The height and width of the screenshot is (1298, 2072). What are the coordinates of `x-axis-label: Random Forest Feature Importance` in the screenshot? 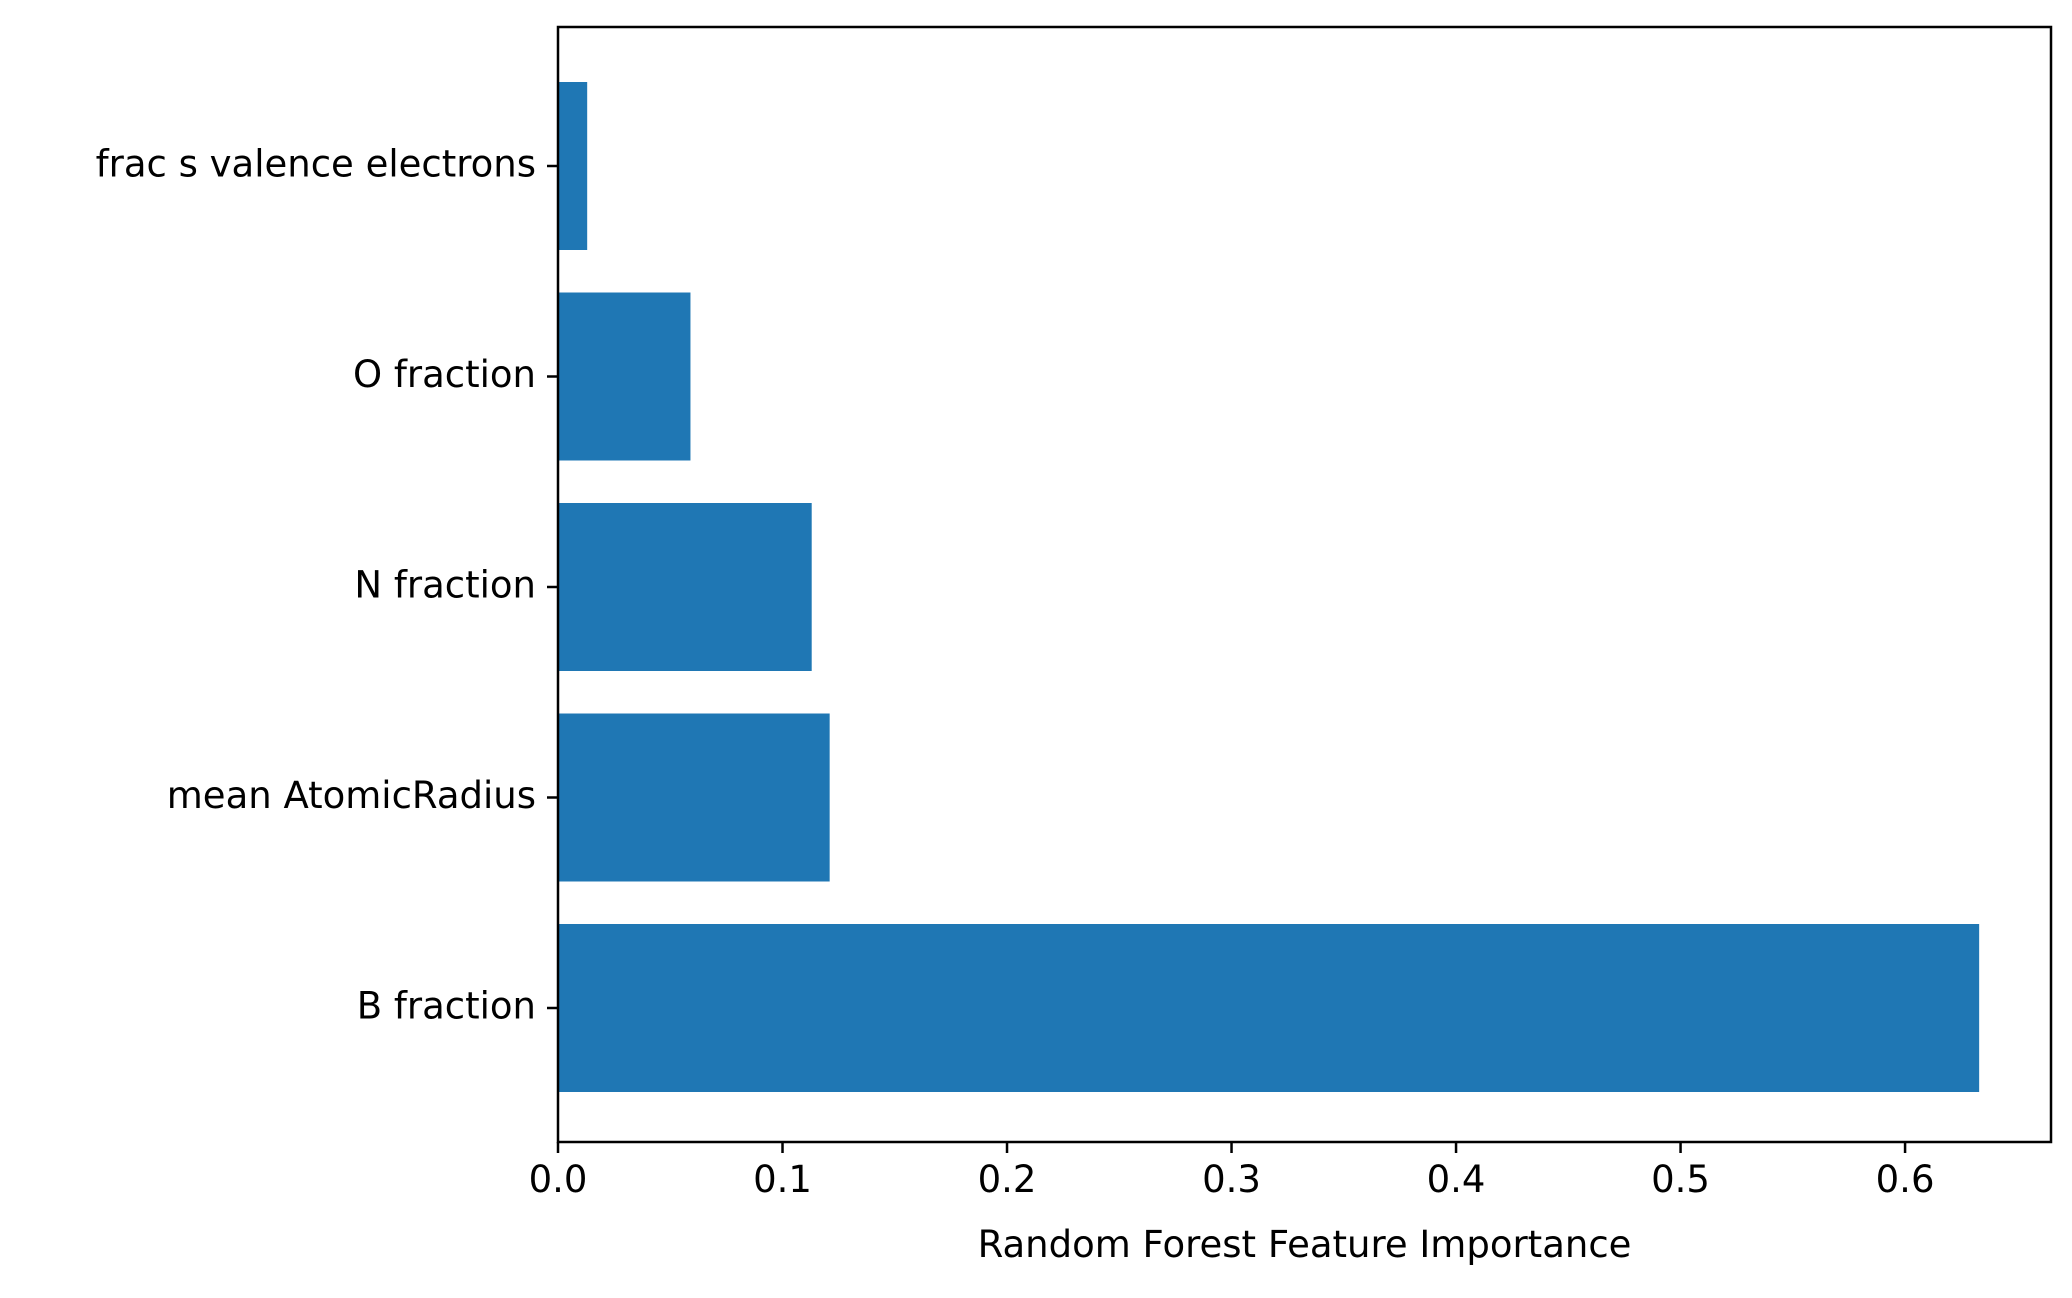 It's located at (1305, 1244).